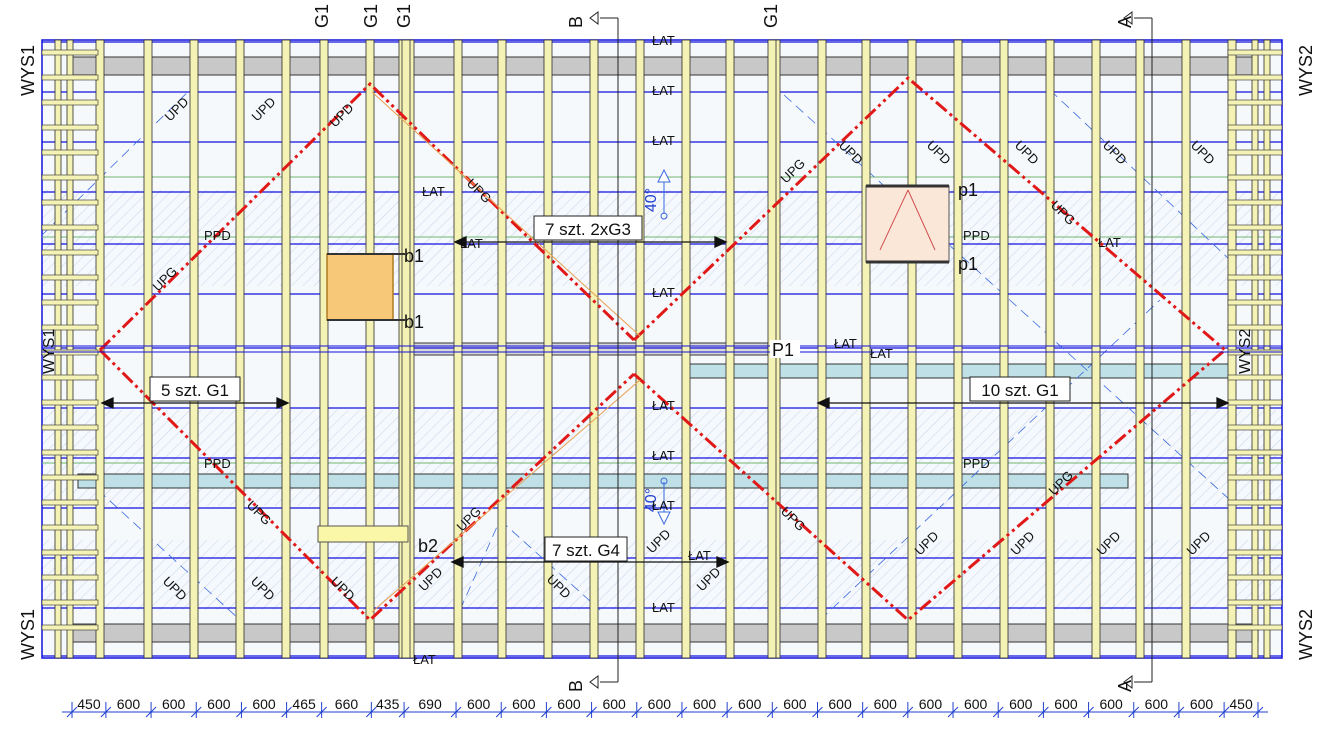  I want to click on bottom-eave-board, so click(665, 633).